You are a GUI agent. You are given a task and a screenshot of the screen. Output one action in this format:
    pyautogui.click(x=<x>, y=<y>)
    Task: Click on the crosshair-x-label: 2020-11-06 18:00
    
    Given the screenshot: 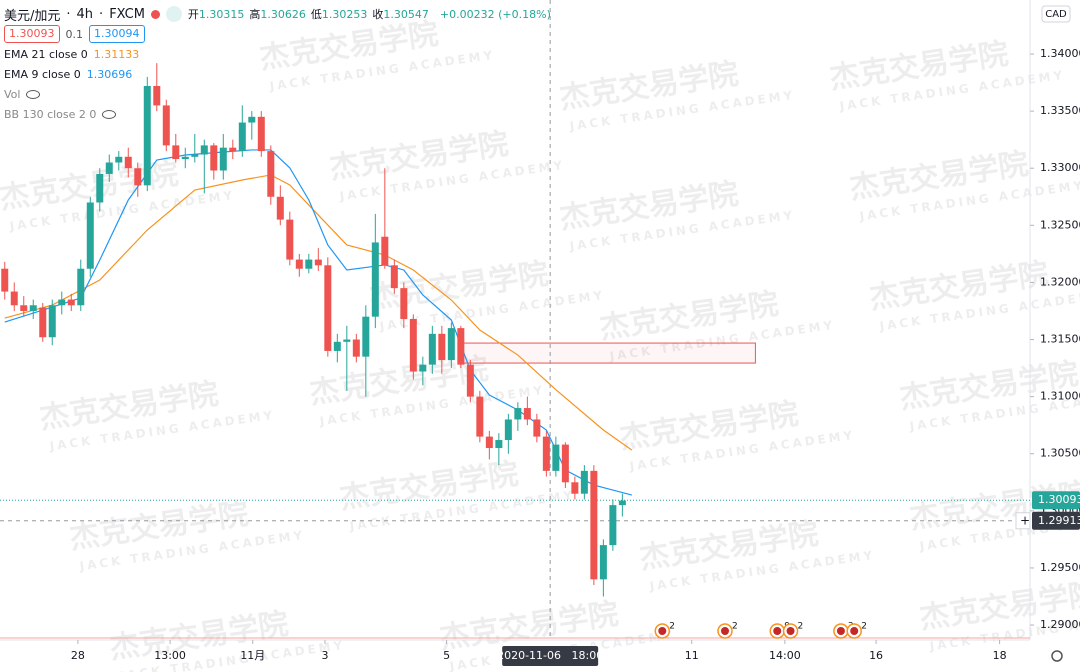 What is the action you would take?
    pyautogui.click(x=550, y=655)
    